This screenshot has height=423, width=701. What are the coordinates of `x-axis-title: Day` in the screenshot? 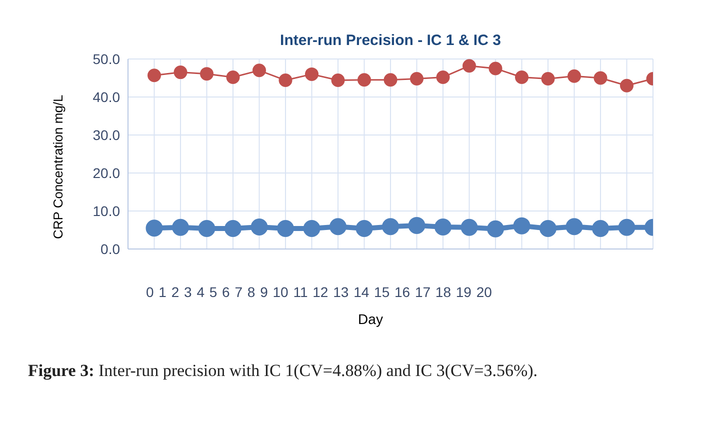 It's located at (370, 319).